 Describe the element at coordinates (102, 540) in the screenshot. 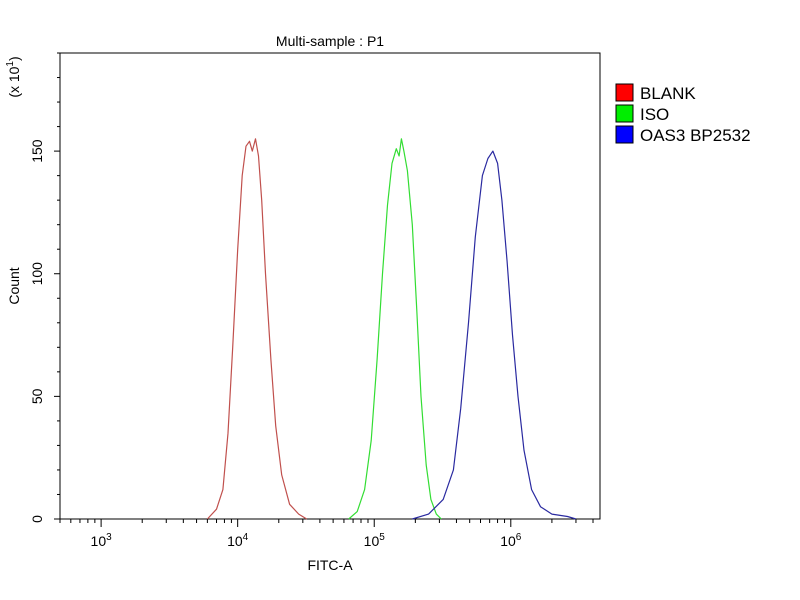

I see `x-tick-label: 10³` at that location.